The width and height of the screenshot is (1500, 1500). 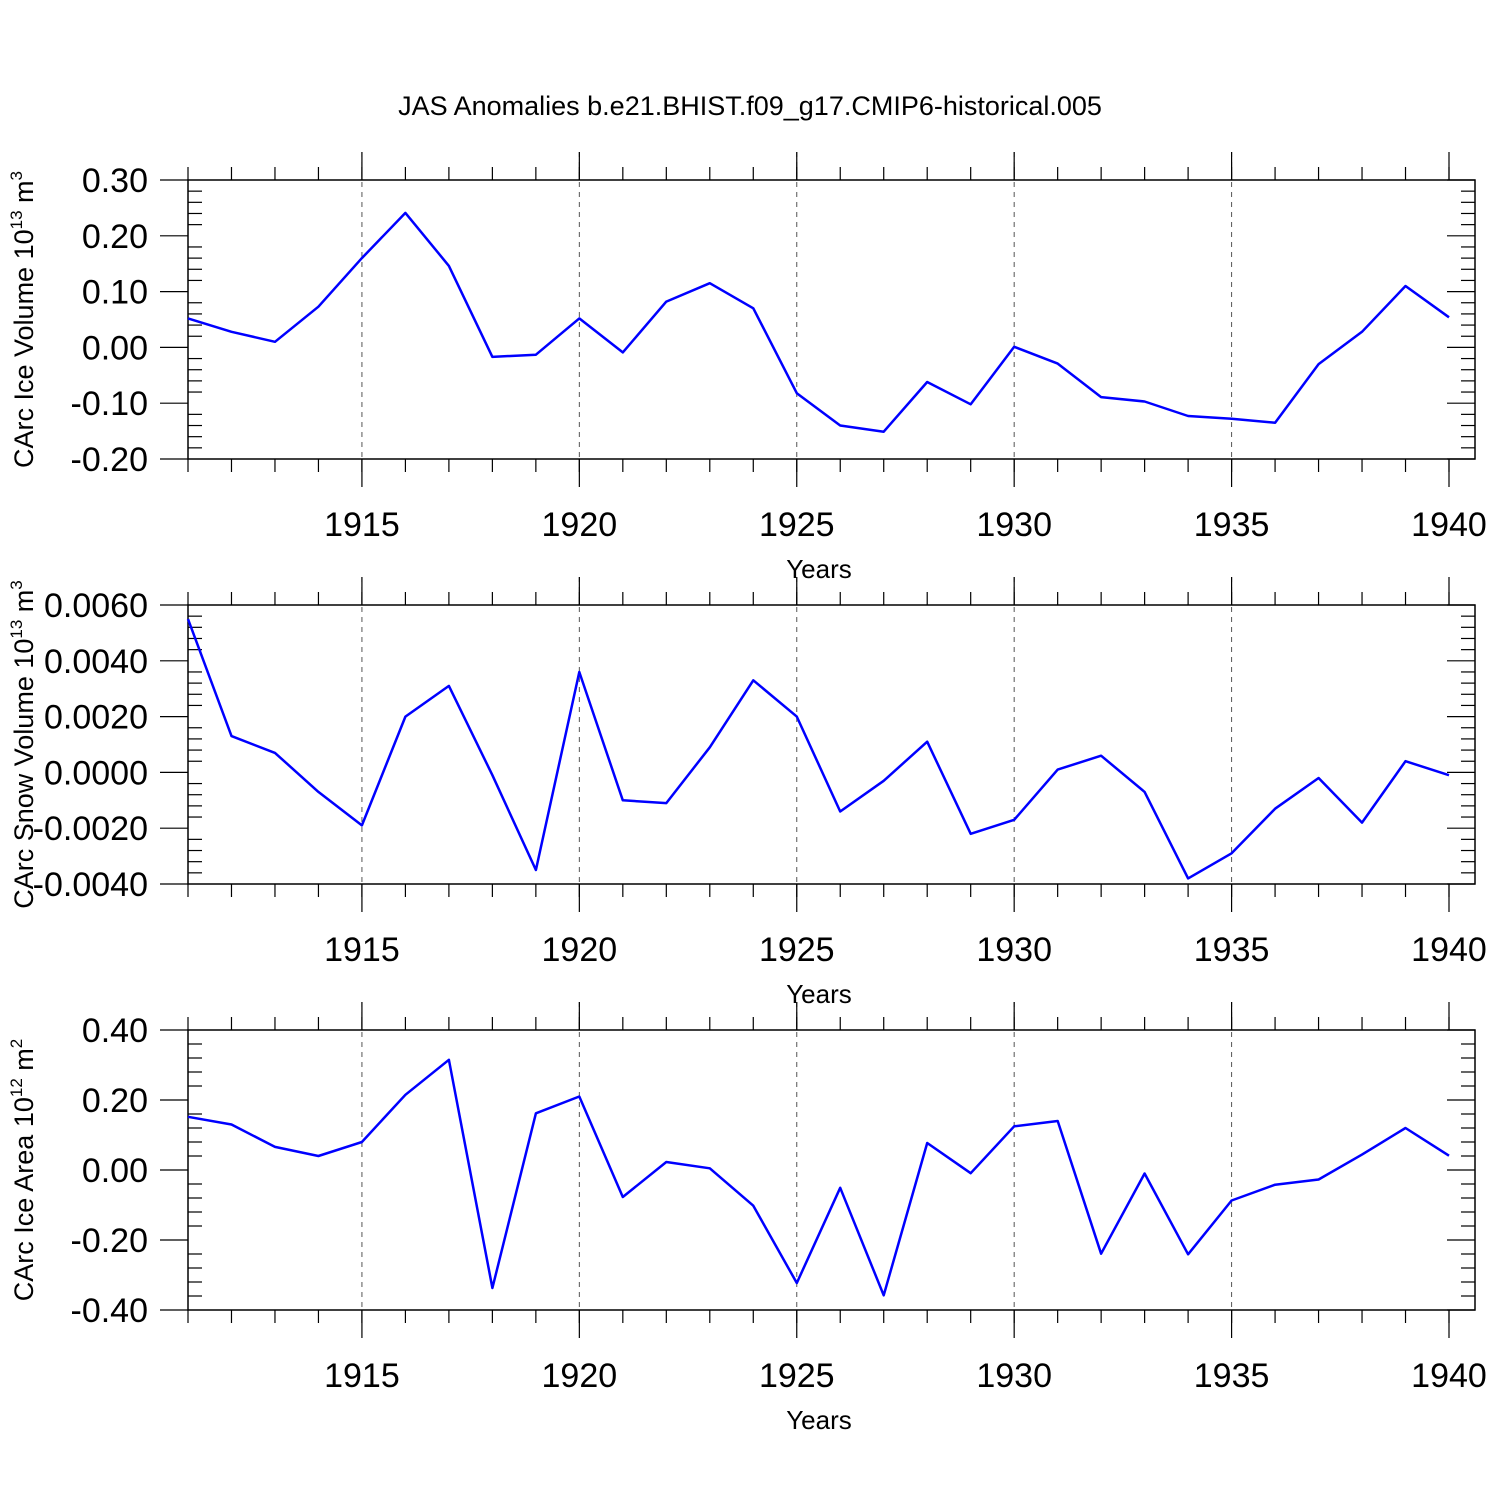 What do you see at coordinates (96, 606) in the screenshot?
I see `y-tick-label: 0.0060` at bounding box center [96, 606].